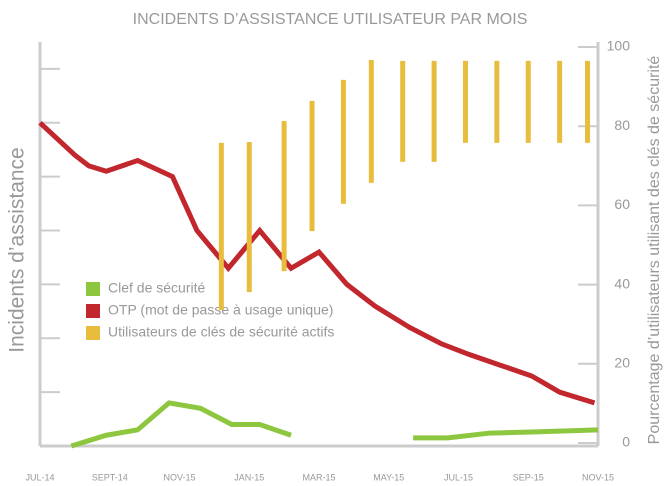 The width and height of the screenshot is (665, 486). Describe the element at coordinates (622, 125) in the screenshot. I see `y2-tick-label: 80` at that location.